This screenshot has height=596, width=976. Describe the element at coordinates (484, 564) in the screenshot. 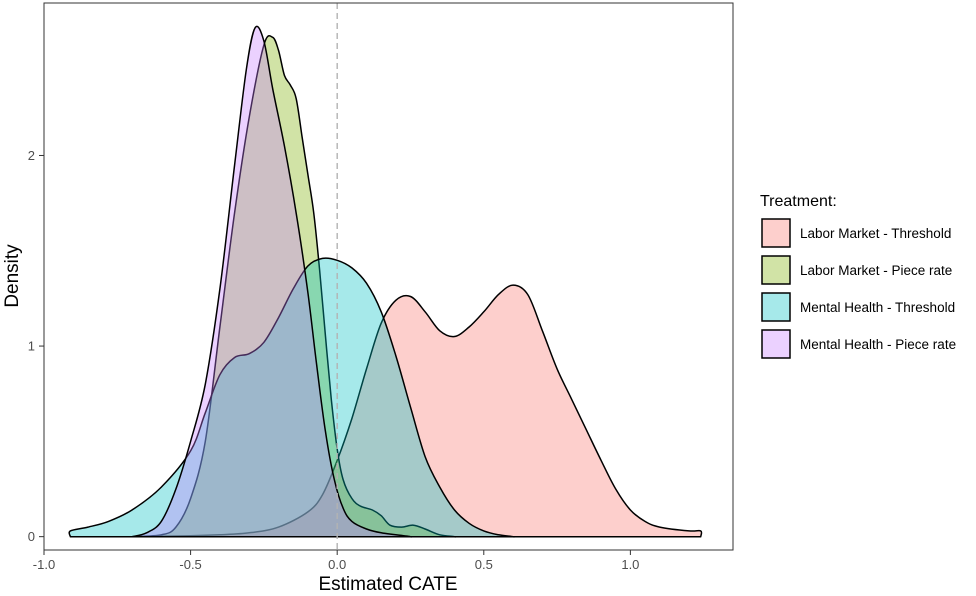

I see `x-tick-label: 0.5` at that location.